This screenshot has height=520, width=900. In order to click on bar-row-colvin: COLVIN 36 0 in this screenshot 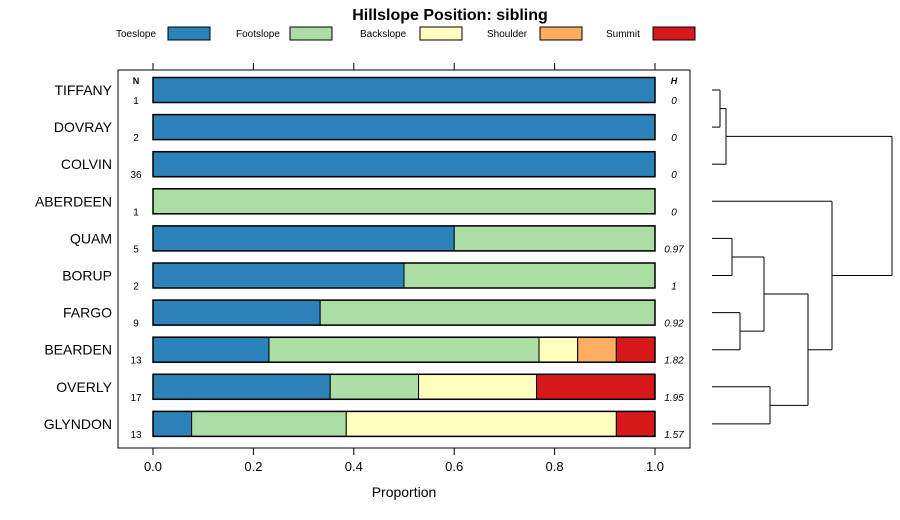, I will do `click(369, 165)`.